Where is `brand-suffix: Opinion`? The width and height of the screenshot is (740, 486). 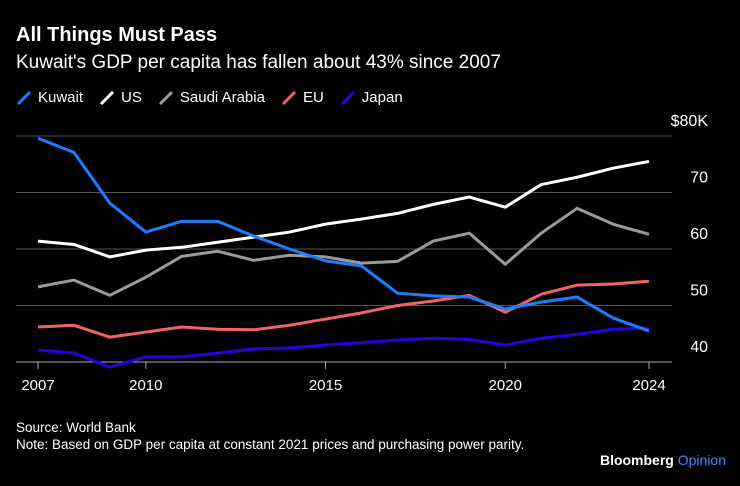 brand-suffix: Opinion is located at coordinates (701, 460).